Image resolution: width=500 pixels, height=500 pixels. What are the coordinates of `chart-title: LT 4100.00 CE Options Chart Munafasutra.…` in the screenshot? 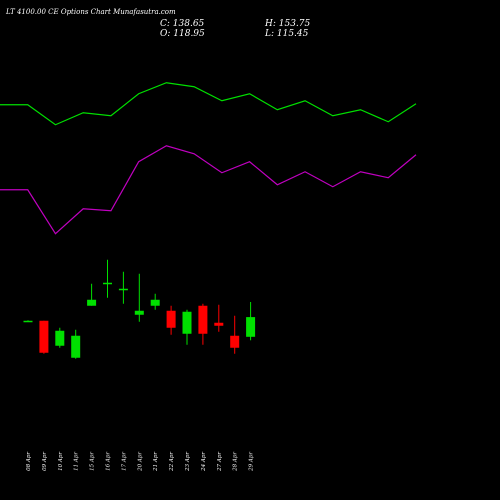 It's located at (90, 12).